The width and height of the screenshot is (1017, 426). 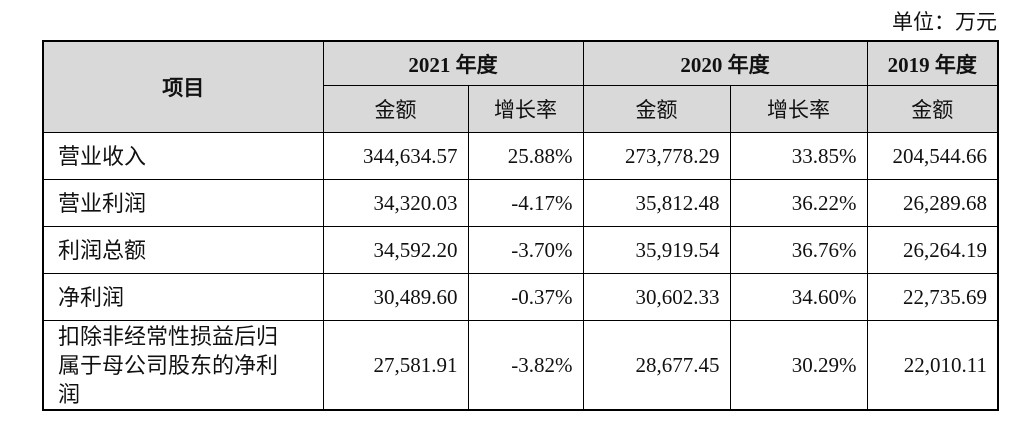 What do you see at coordinates (798, 156) in the screenshot?
I see `cell: 33.85%` at bounding box center [798, 156].